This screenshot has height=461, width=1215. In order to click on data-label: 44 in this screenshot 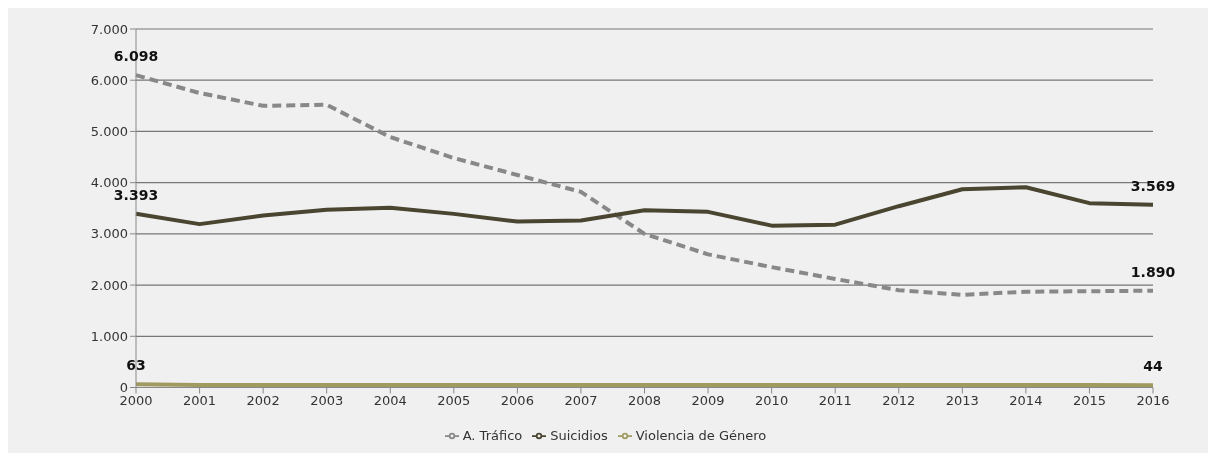, I will do `click(1153, 366)`.